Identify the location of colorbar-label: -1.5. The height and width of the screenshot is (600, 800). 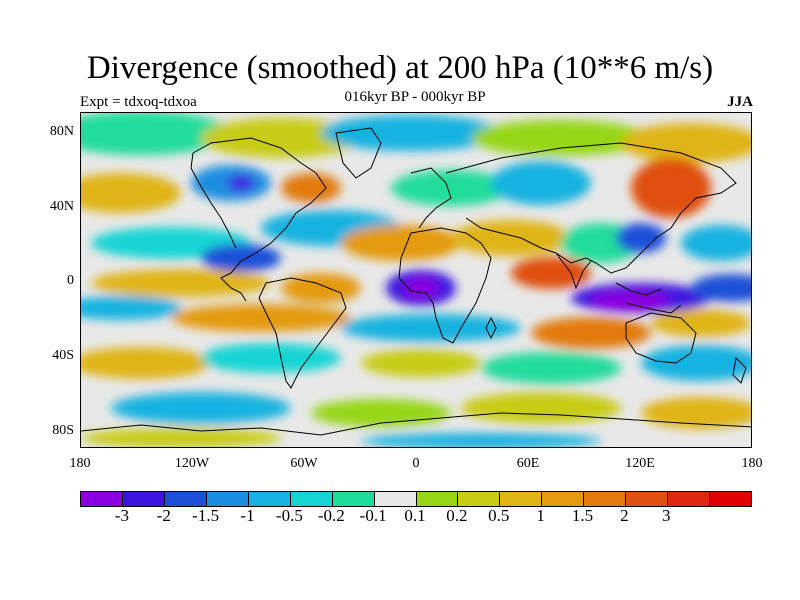
(206, 515).